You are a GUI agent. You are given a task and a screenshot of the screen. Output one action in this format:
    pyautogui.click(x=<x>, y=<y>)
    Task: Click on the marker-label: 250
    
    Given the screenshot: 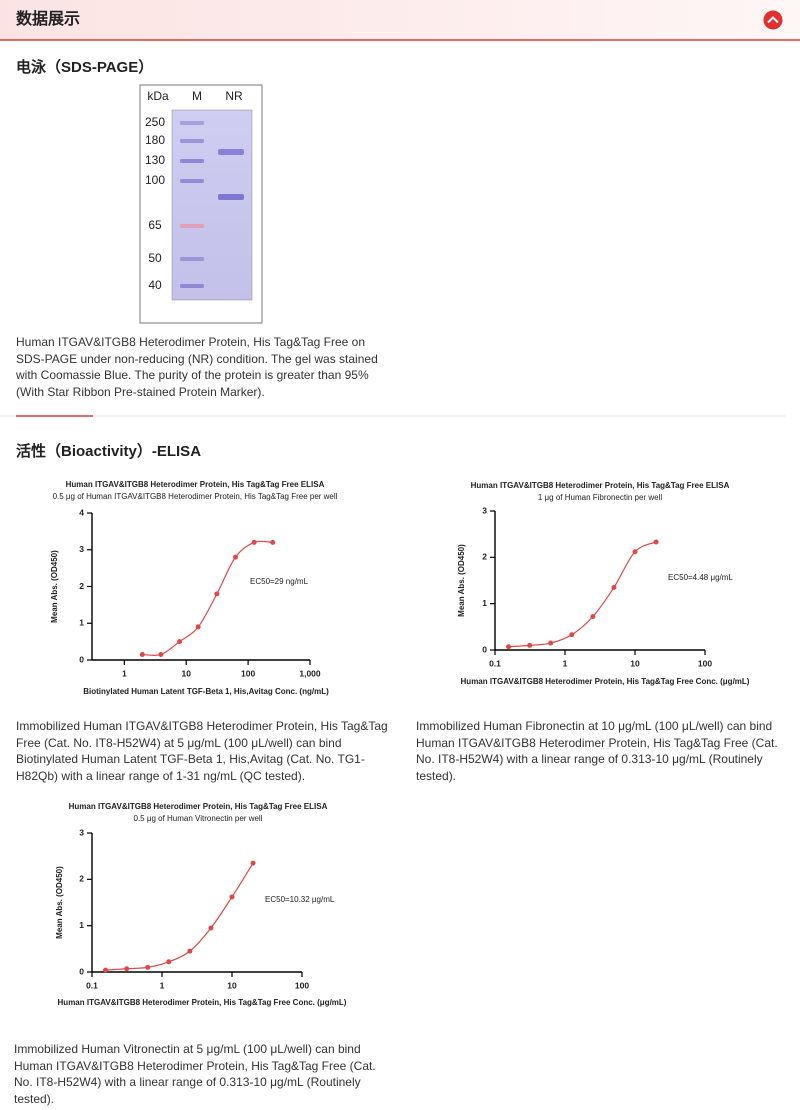 What is the action you would take?
    pyautogui.click(x=155, y=122)
    